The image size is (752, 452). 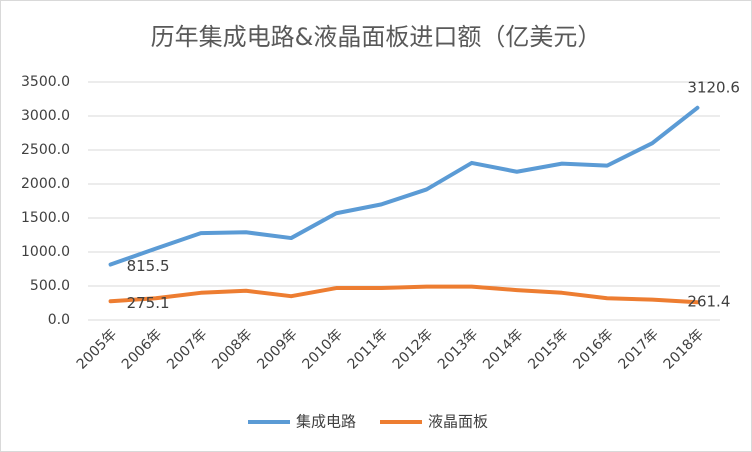 What do you see at coordinates (458, 422) in the screenshot?
I see `legend-label: 液晶面板` at bounding box center [458, 422].